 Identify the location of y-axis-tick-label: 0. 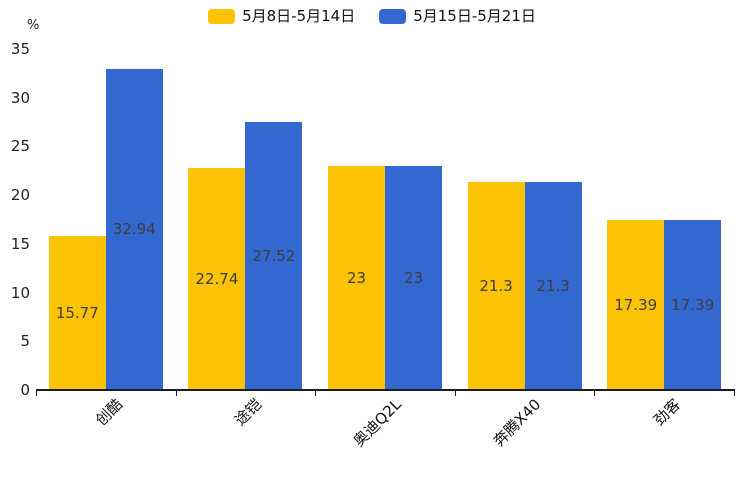
(25, 390).